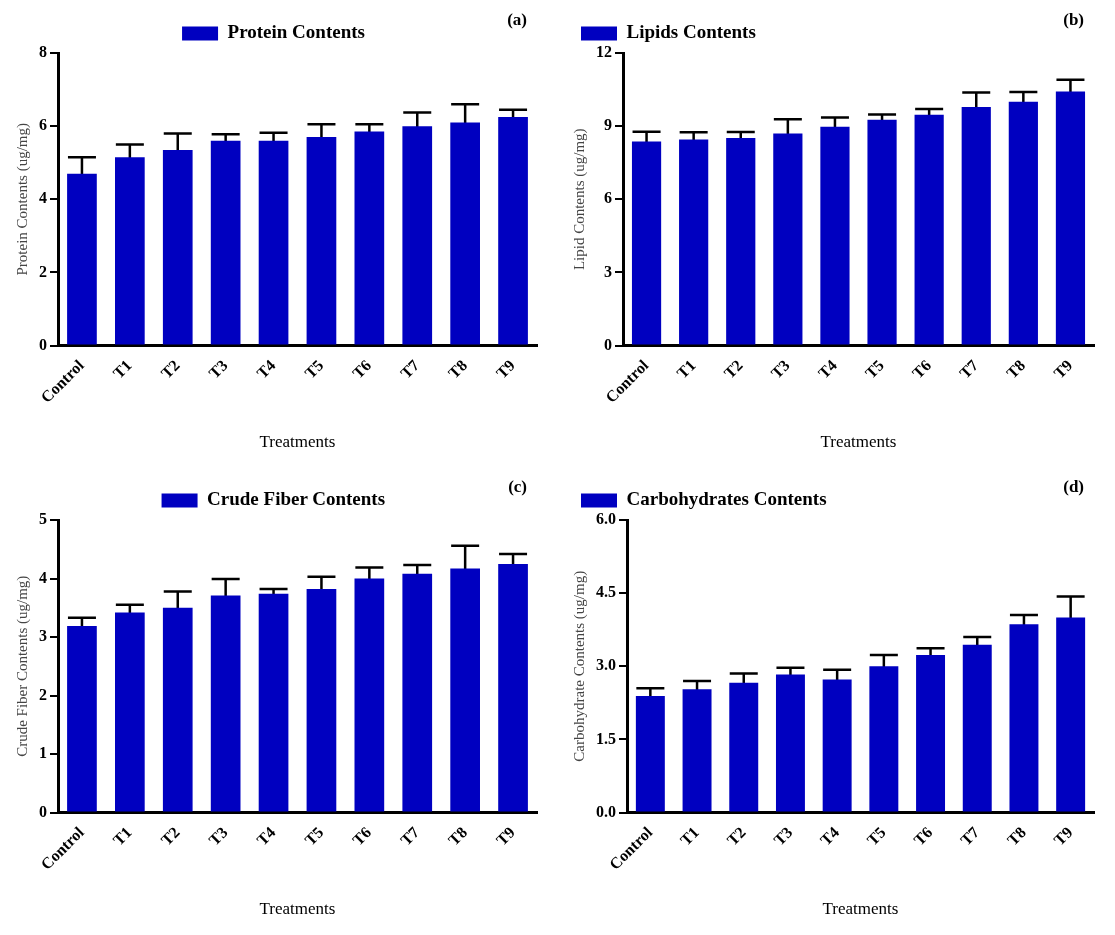  What do you see at coordinates (579, 666) in the screenshot?
I see `y-axis-title: Carbohydrate Contents (ug/mg)` at bounding box center [579, 666].